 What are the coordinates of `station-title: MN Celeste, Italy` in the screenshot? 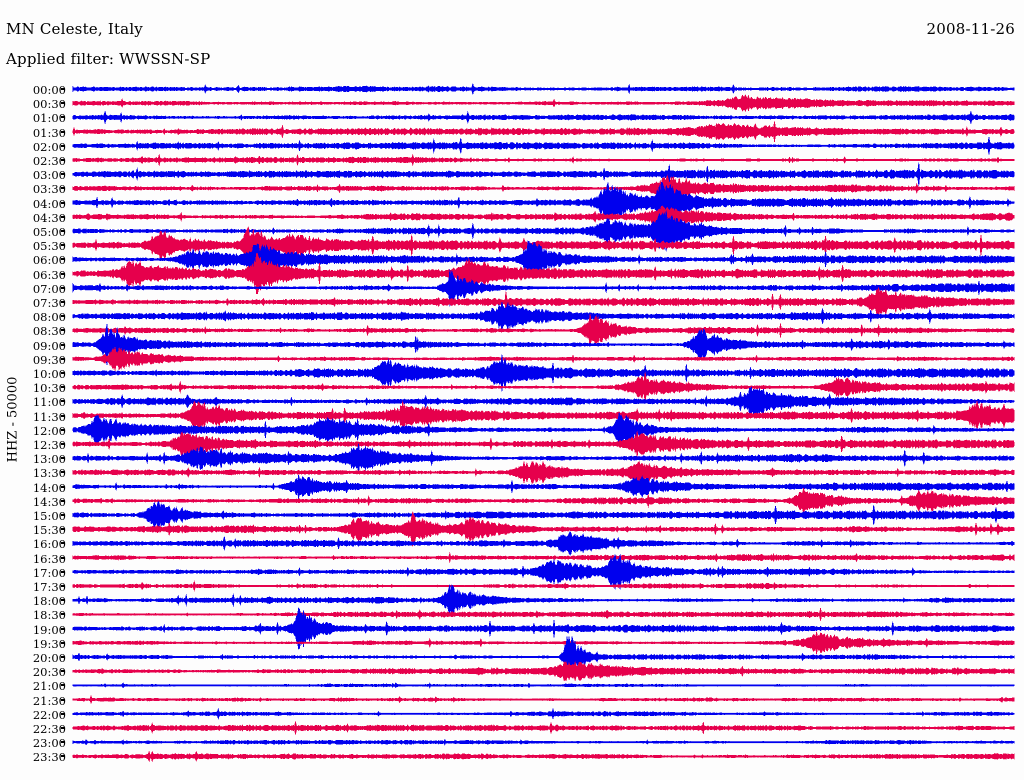 It's located at (74, 29).